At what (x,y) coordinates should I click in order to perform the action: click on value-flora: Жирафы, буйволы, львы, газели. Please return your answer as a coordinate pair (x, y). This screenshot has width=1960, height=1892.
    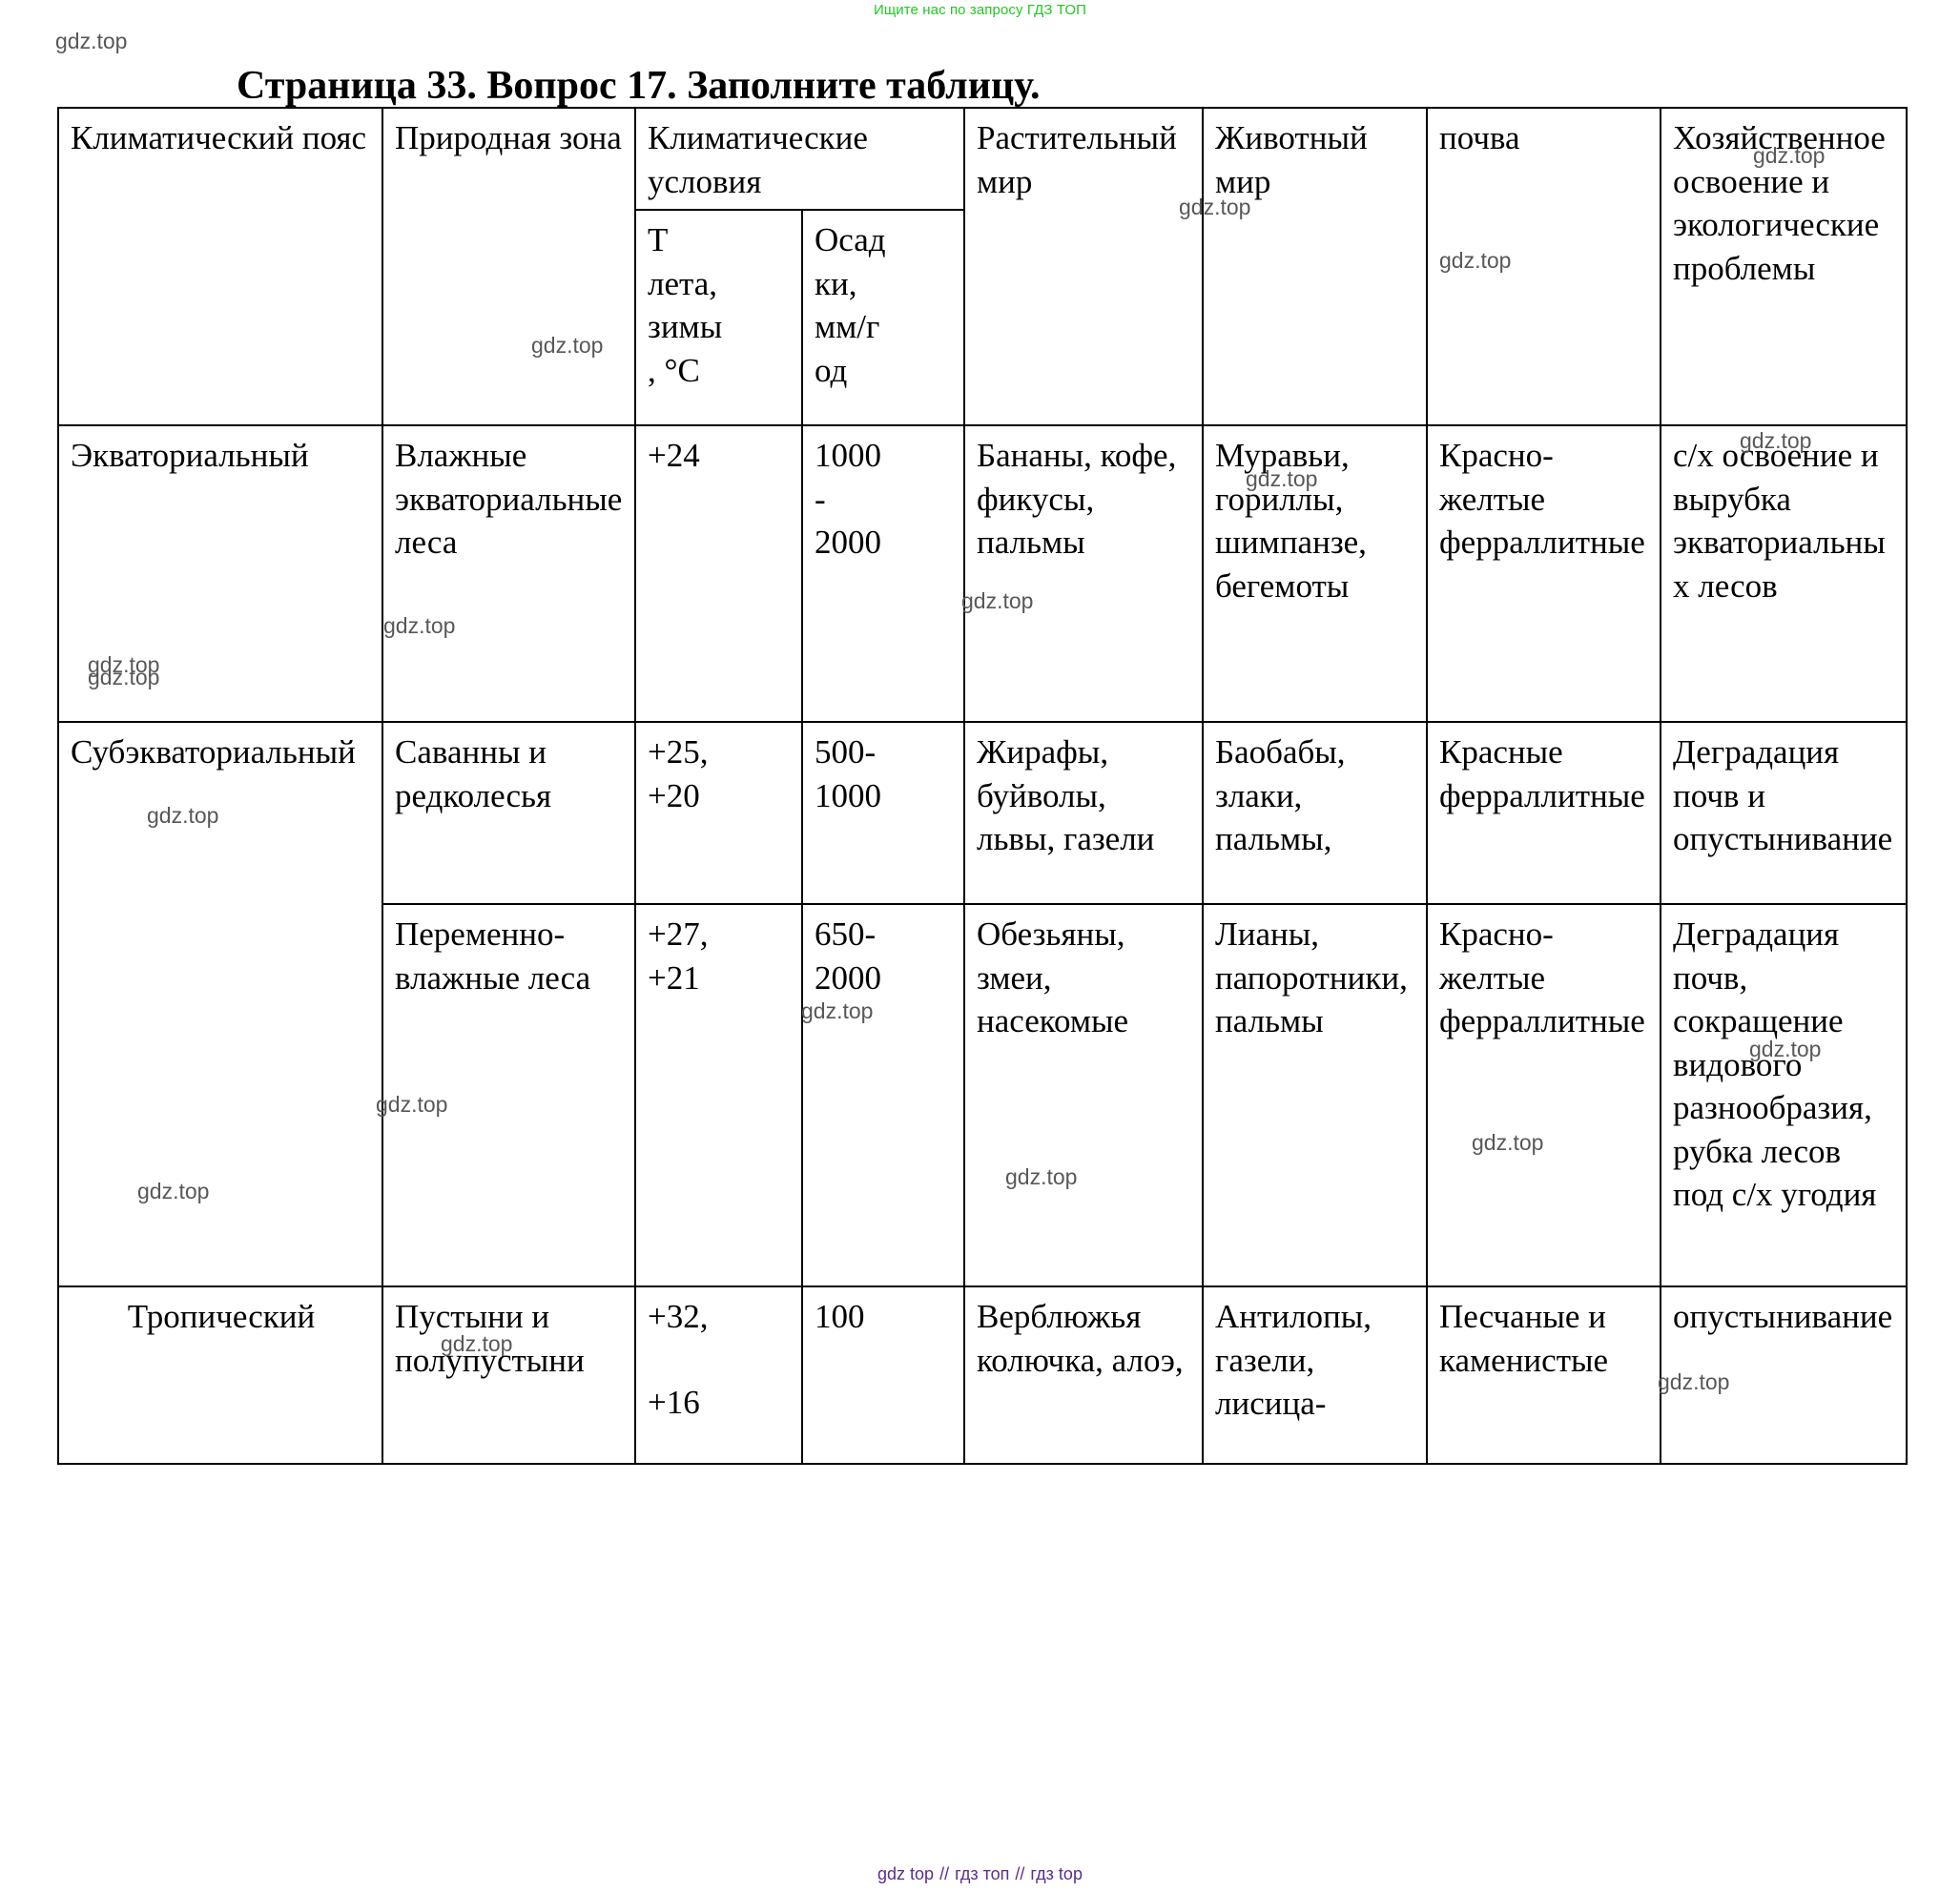
    Looking at the image, I should click on (1066, 795).